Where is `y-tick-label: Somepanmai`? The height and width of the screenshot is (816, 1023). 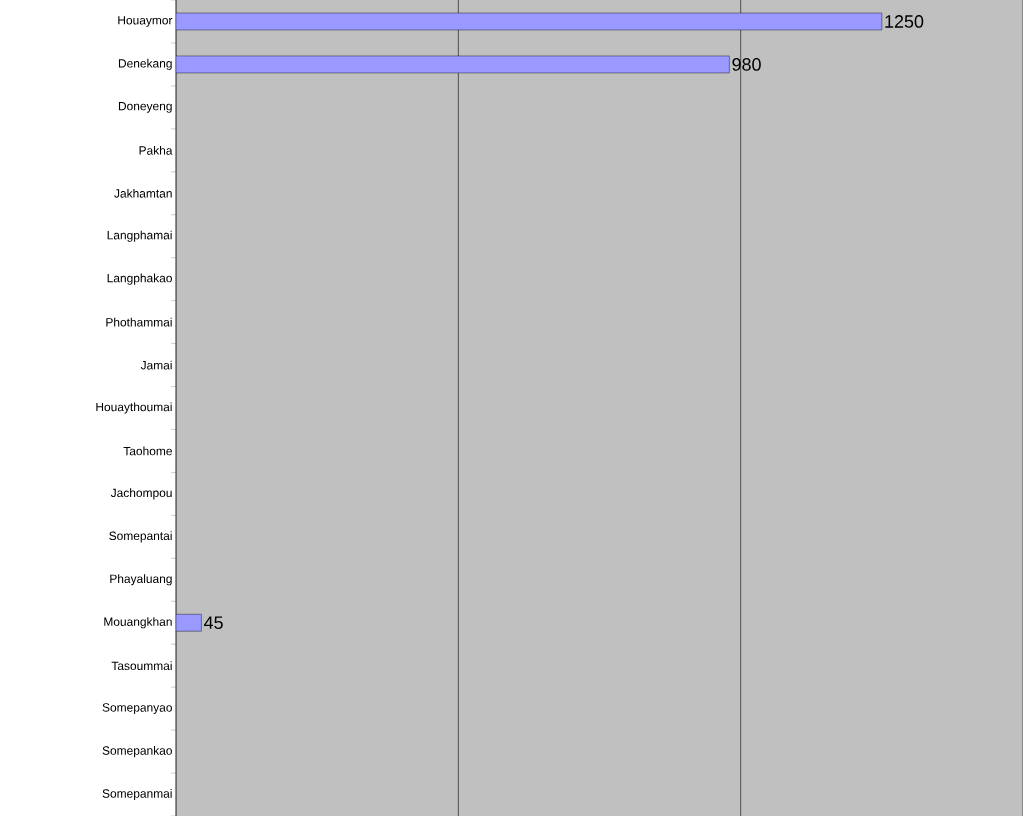
y-tick-label: Somepanmai is located at coordinates (137, 794).